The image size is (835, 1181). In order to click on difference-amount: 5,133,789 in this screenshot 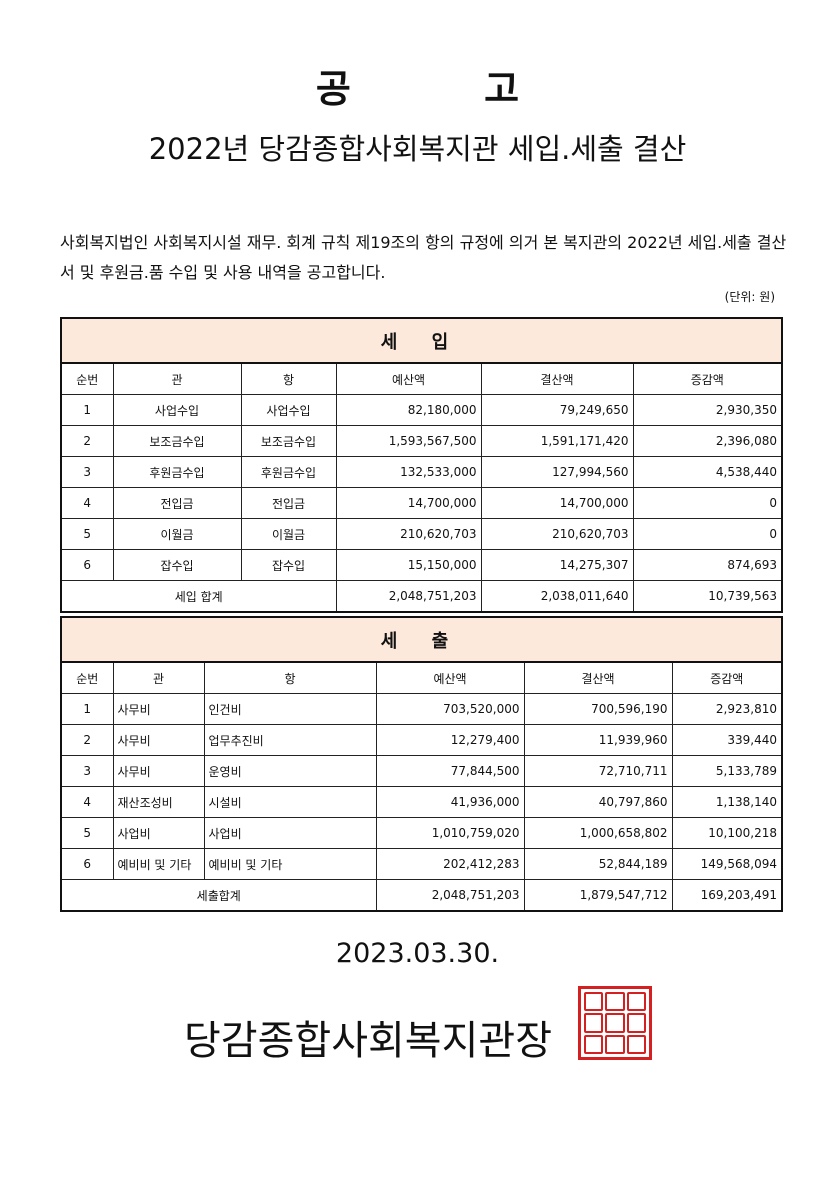, I will do `click(727, 771)`.